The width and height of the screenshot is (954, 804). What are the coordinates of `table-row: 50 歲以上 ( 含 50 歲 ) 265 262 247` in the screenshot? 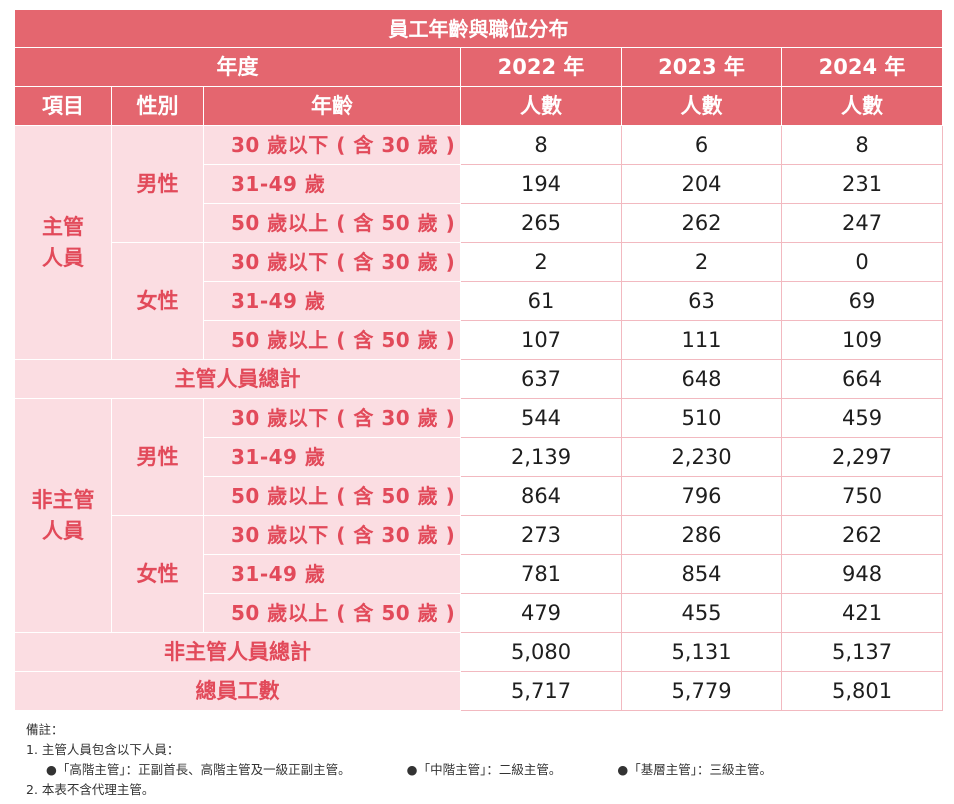 It's located at (479, 223).